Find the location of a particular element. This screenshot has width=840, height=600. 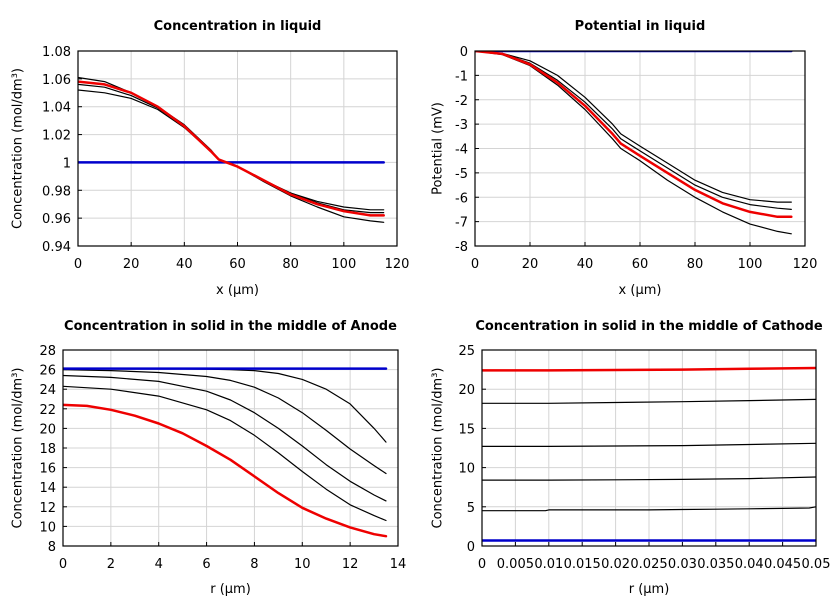

y-tick-label: -3 is located at coordinates (461, 125).